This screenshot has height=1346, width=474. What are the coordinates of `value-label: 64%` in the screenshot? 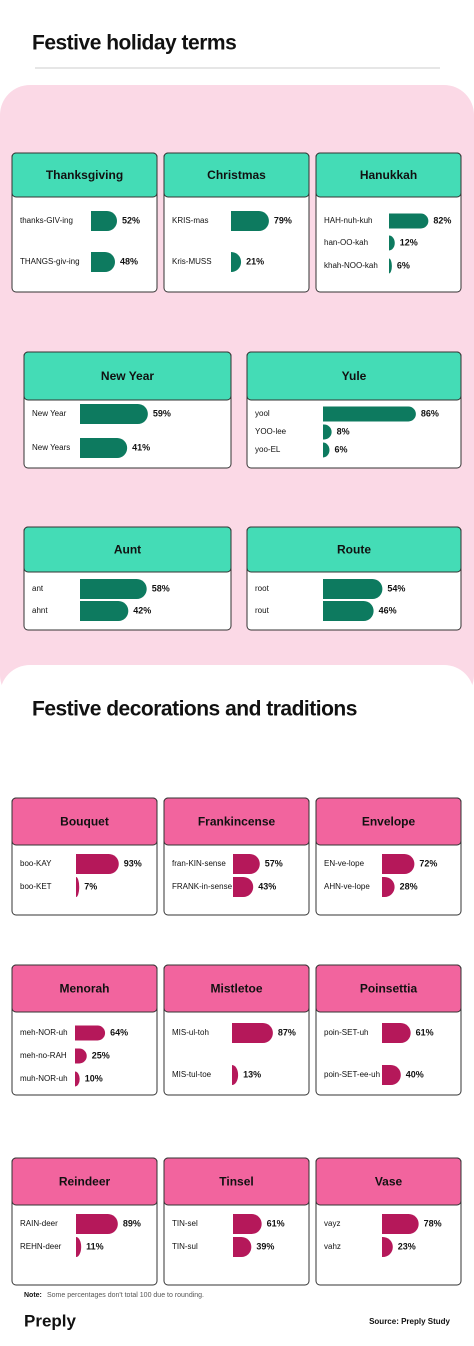 It's located at (119, 1032).